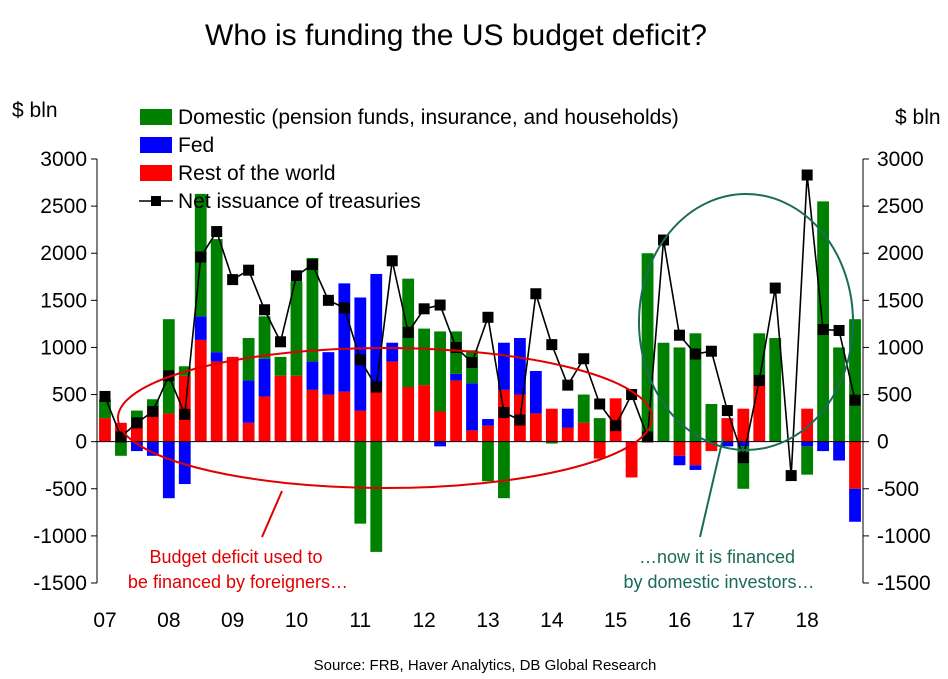 The height and width of the screenshot is (679, 948). What do you see at coordinates (883, 442) in the screenshot?
I see `right-y-tick-label: 0` at bounding box center [883, 442].